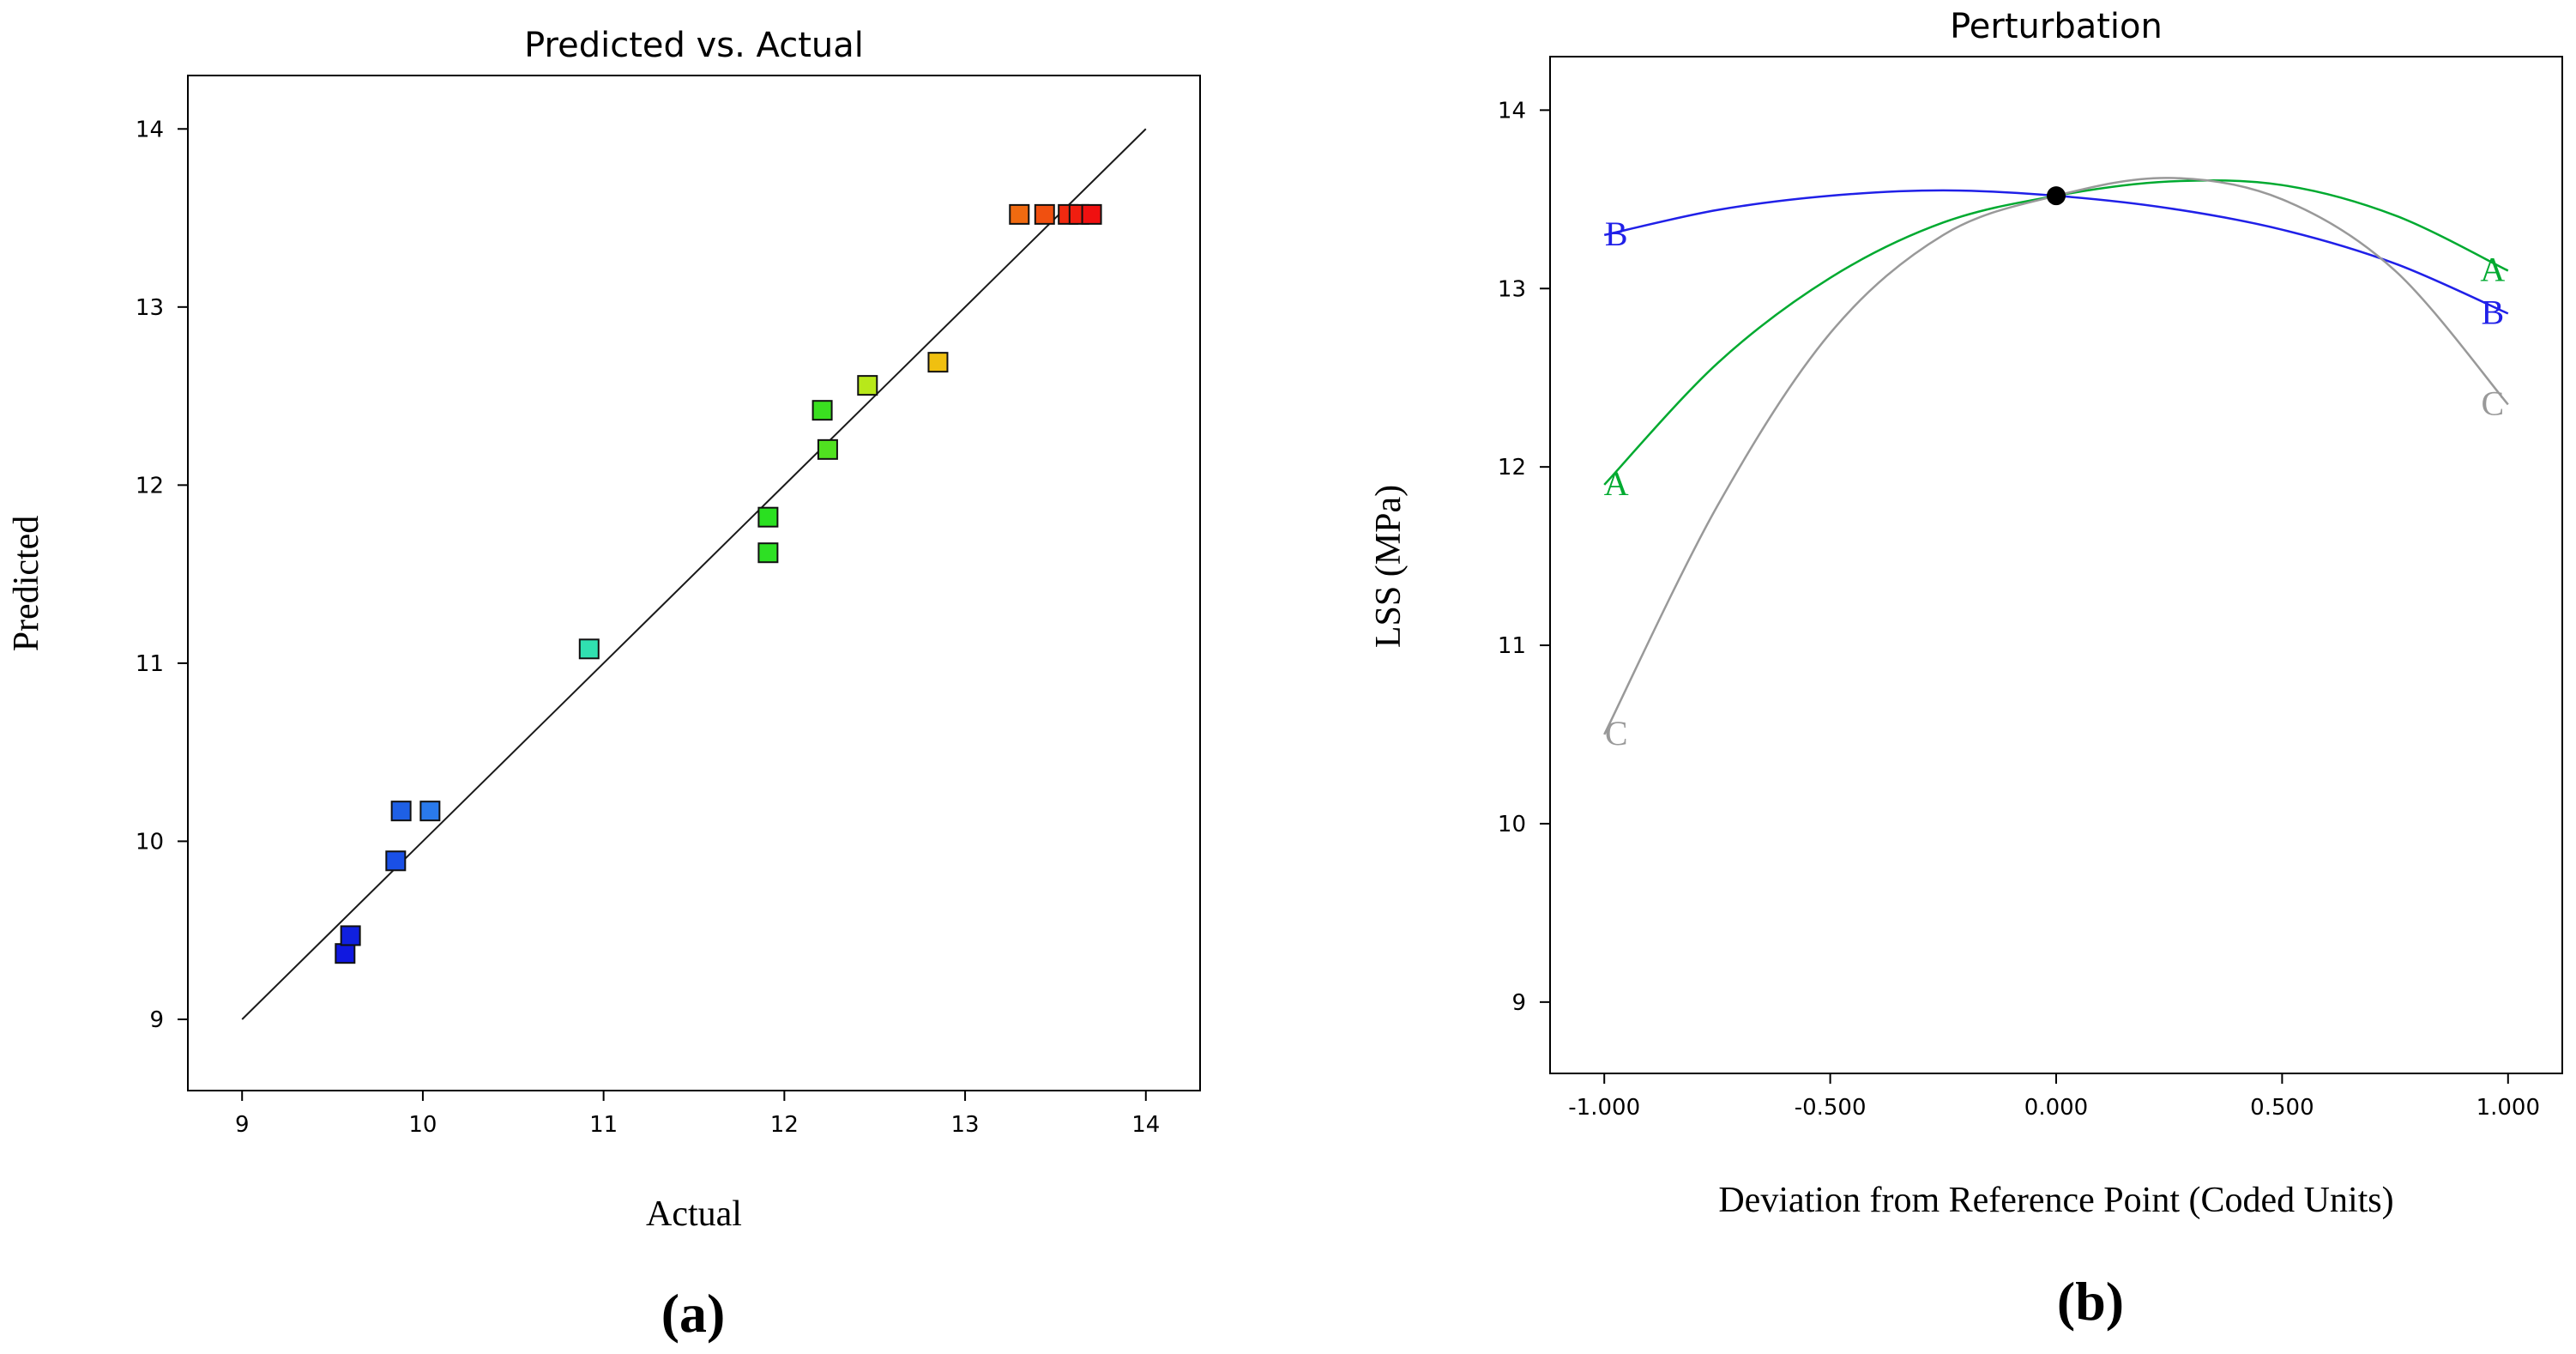 This screenshot has width=2576, height=1354. I want to click on chart-a-y-tick-label: 12, so click(150, 486).